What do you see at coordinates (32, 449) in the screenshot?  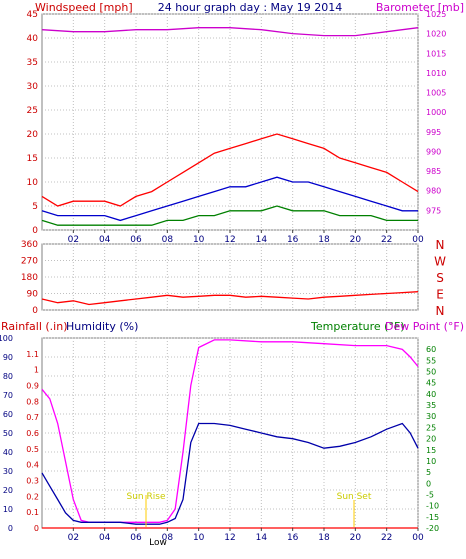 I see `rainfall-y-tick: 0.5` at bounding box center [32, 449].